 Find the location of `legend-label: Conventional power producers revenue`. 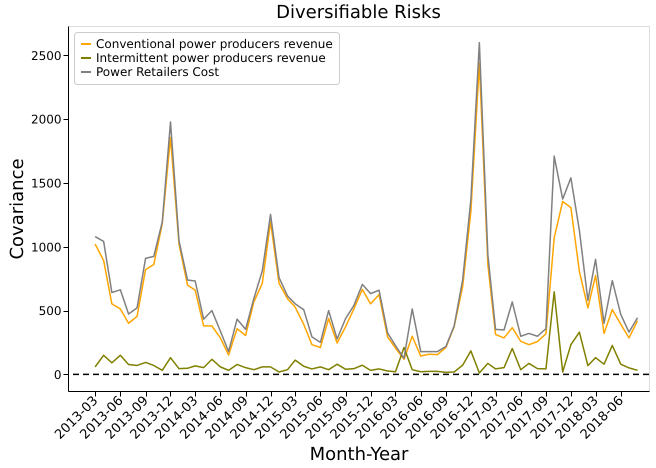

legend-label: Conventional power producers revenue is located at coordinates (214, 44).